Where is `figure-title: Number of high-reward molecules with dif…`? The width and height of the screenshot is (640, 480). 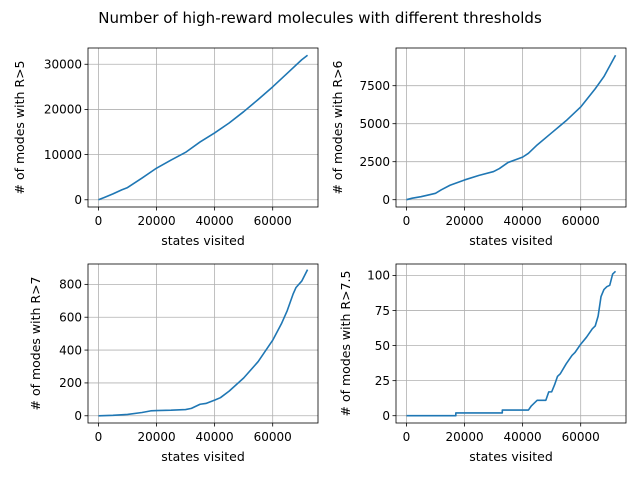 figure-title: Number of high-reward molecules with dif… is located at coordinates (320, 18).